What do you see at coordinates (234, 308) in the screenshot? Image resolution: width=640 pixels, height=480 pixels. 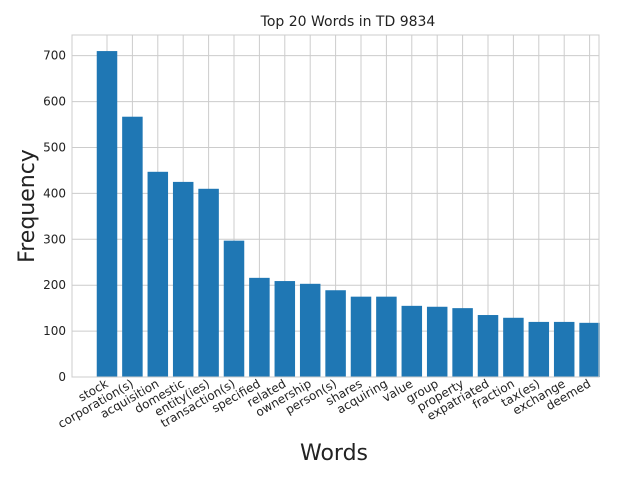 I see `bar-transaction(s)` at bounding box center [234, 308].